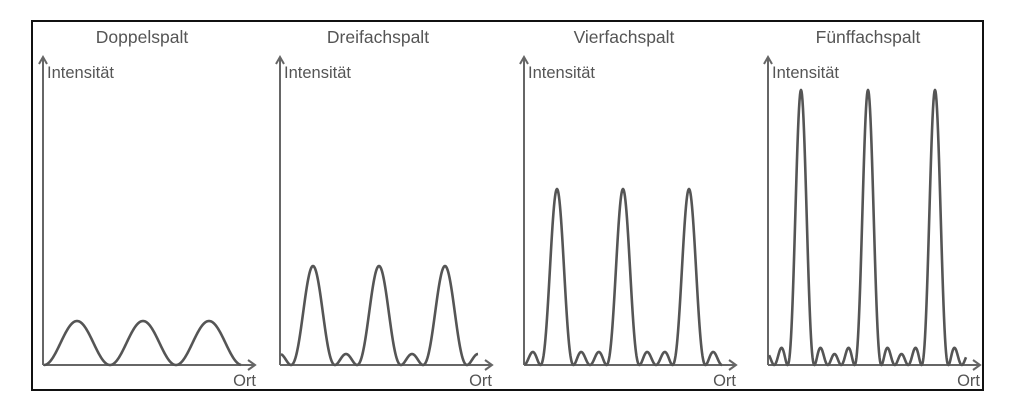  I want to click on panel-title: Doppelspalt, so click(142, 37).